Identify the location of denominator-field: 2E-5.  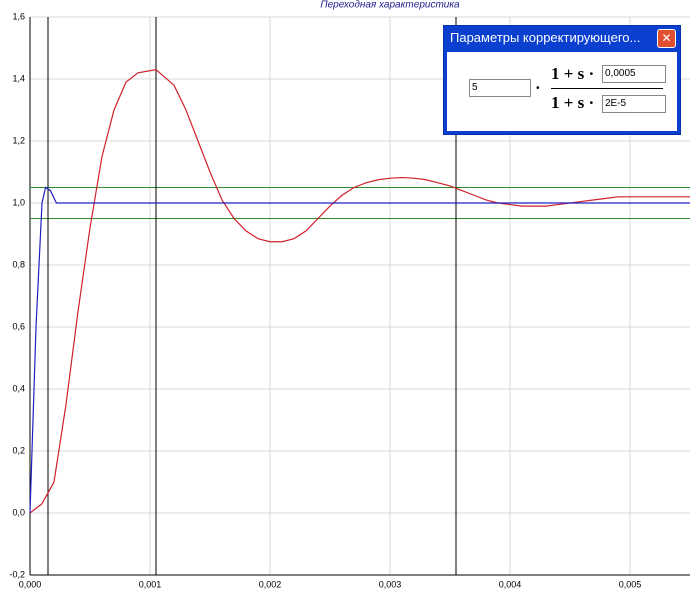
(634, 104).